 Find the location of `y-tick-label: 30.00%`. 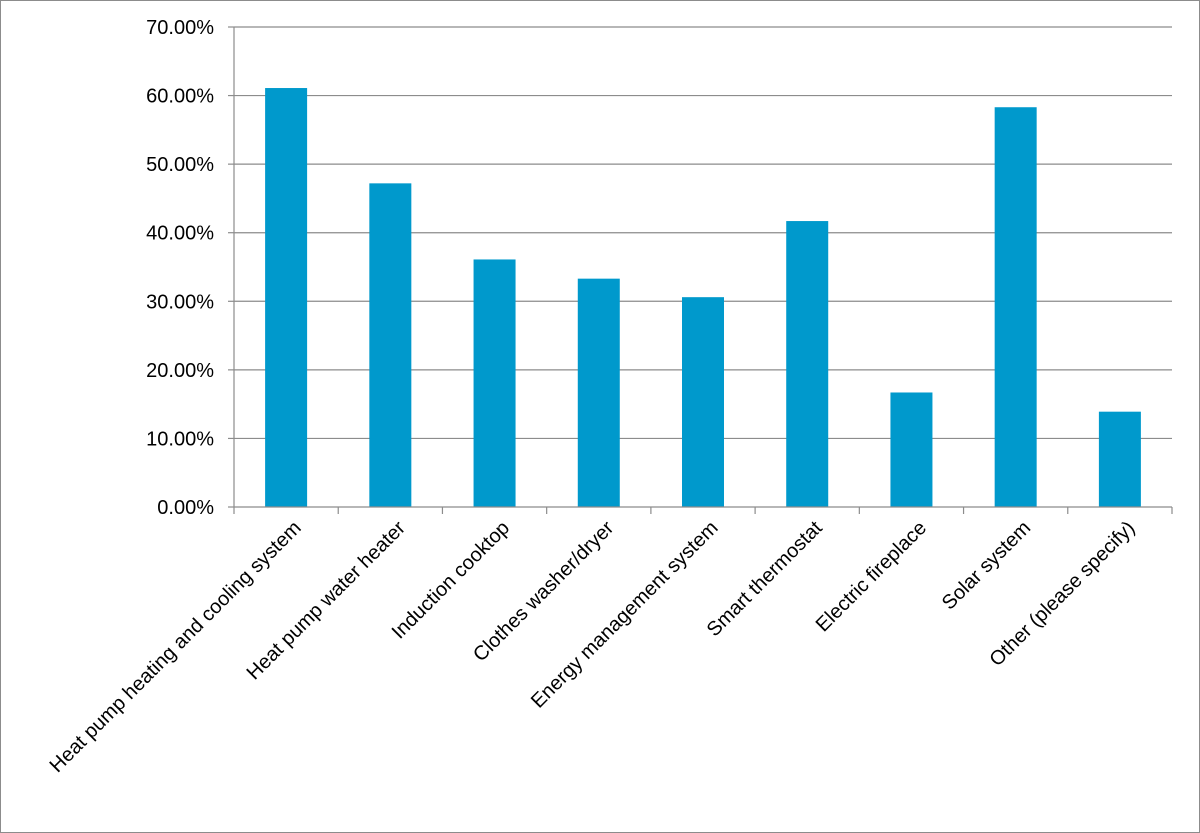

y-tick-label: 30.00% is located at coordinates (180, 302).